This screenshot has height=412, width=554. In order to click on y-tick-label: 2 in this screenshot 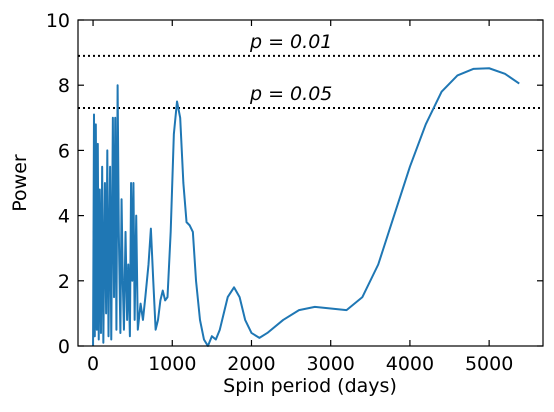, I will do `click(64, 282)`.